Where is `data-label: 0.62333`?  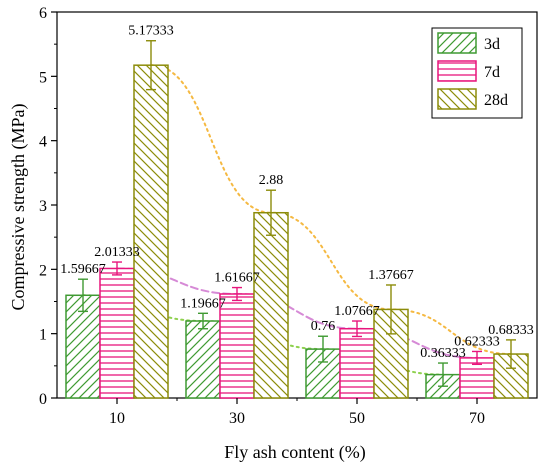 data-label: 0.62333 is located at coordinates (477, 341).